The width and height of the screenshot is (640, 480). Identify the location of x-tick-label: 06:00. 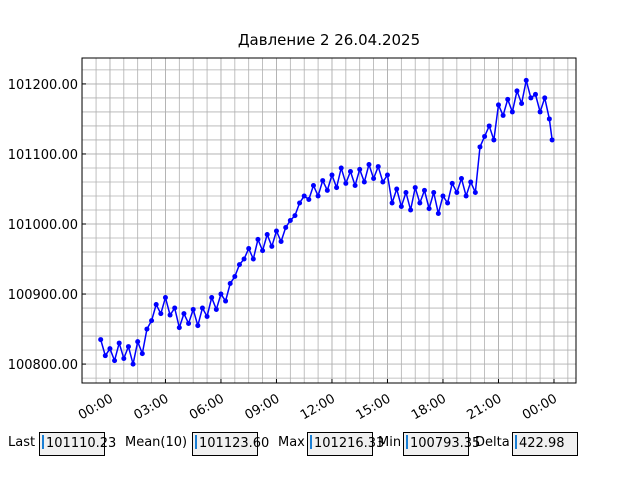
(207, 407).